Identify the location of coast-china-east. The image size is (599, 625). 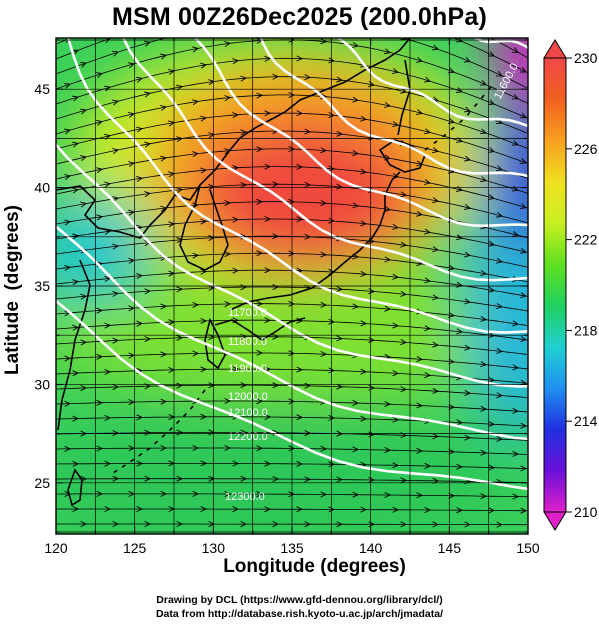
(74, 345).